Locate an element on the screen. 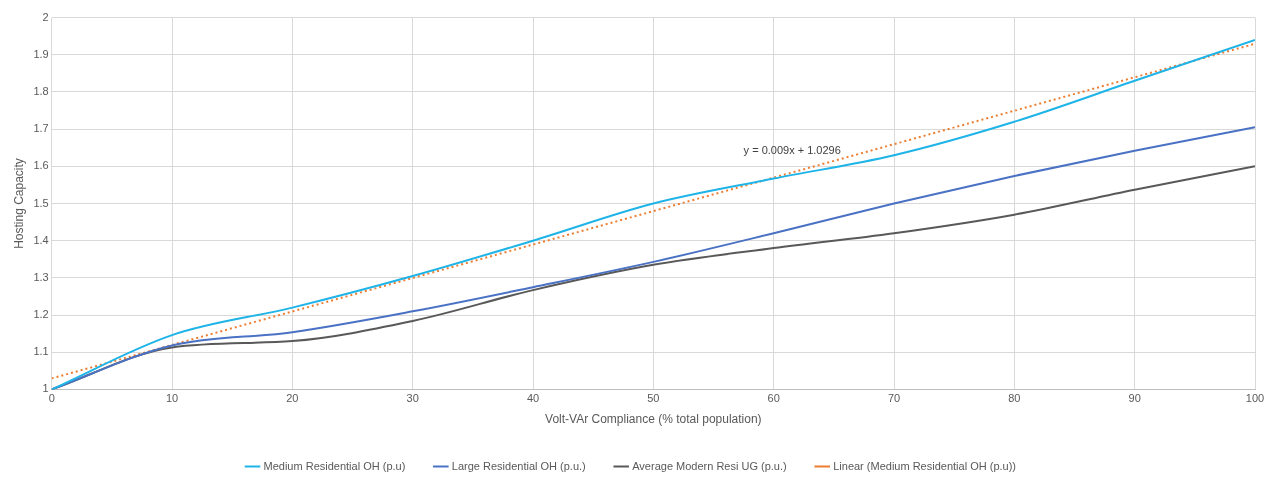 This screenshot has height=490, width=1277. y-tick-label: 1 is located at coordinates (45, 388).